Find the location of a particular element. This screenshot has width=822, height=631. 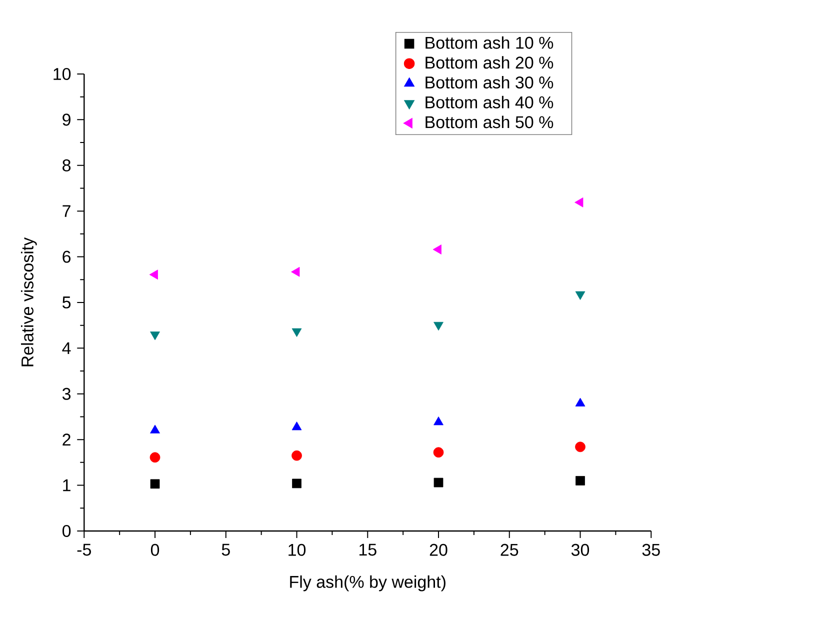

y-tick-label: 8 is located at coordinates (66, 165).